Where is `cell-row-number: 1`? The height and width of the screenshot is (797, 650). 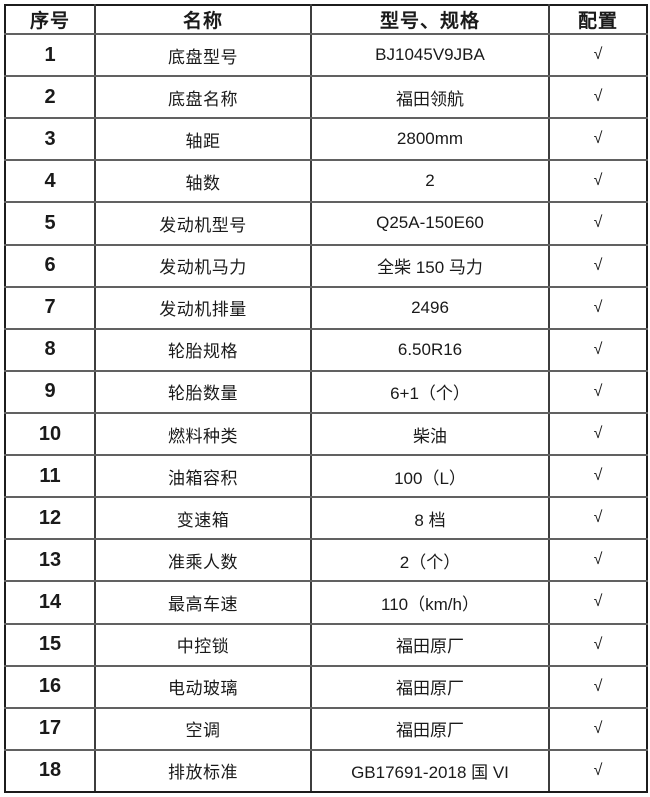
cell-row-number: 1 is located at coordinates (50, 55).